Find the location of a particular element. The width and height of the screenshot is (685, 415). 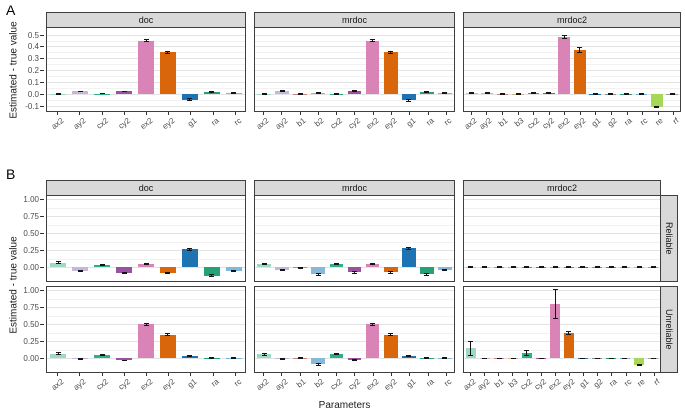

x-tick-cell: g1 is located at coordinates (583, 386).